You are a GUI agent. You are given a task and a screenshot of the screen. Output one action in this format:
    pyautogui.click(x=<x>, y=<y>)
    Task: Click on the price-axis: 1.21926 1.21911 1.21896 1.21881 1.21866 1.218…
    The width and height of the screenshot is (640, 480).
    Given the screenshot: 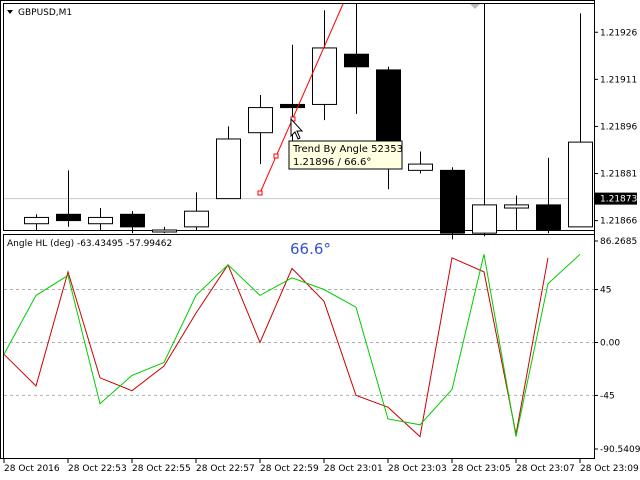 What is the action you would take?
    pyautogui.click(x=615, y=127)
    